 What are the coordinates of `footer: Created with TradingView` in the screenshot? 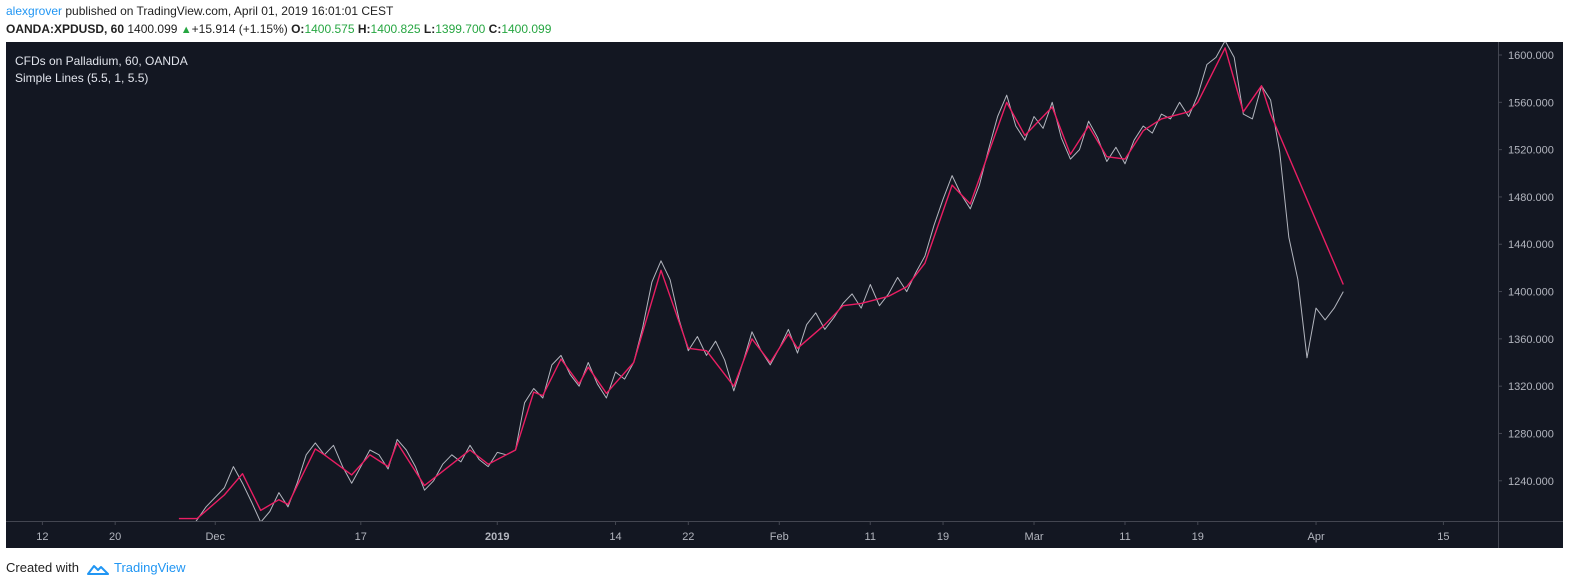 It's located at (96, 568).